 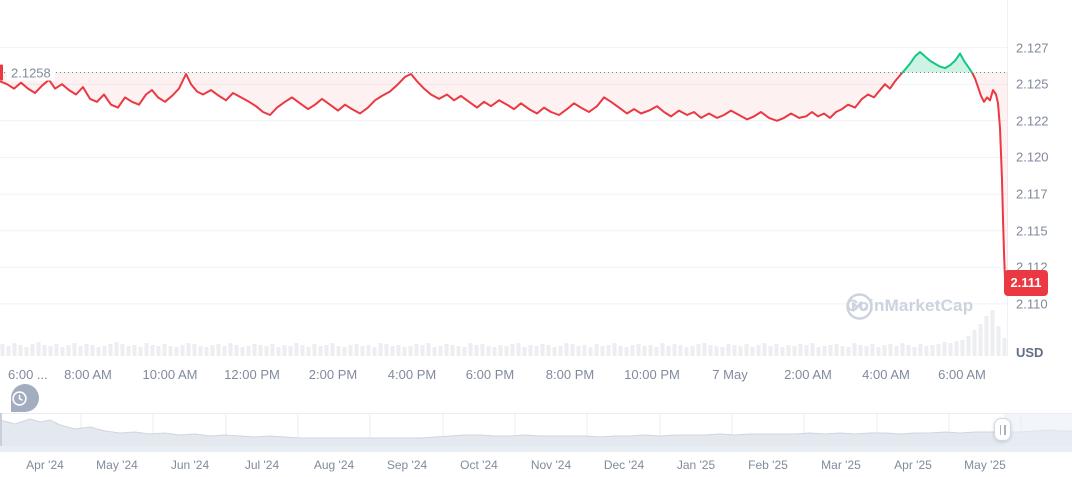 What do you see at coordinates (190, 465) in the screenshot?
I see `month-label: Jun '24` at bounding box center [190, 465].